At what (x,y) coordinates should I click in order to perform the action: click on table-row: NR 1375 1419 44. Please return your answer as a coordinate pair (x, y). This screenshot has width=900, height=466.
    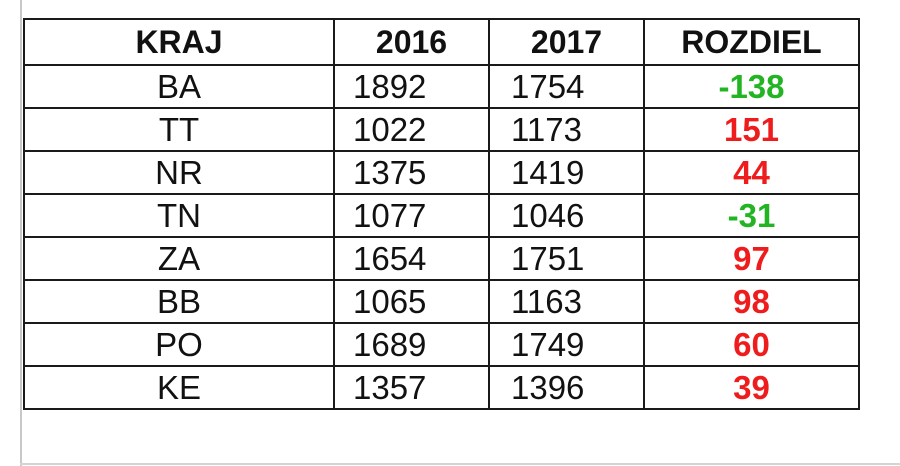
    Looking at the image, I should click on (441, 172).